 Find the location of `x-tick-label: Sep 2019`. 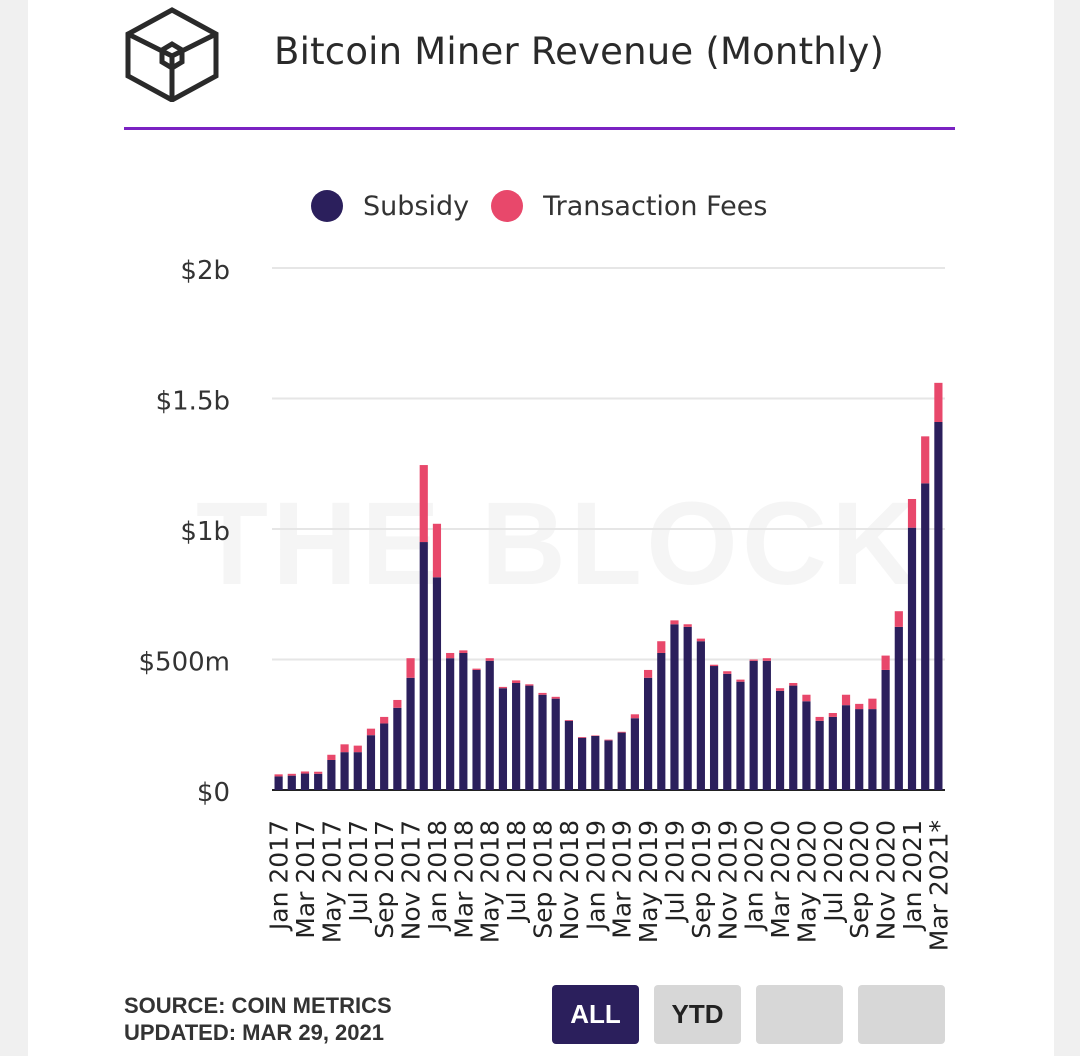

x-tick-label: Sep 2019 is located at coordinates (701, 879).